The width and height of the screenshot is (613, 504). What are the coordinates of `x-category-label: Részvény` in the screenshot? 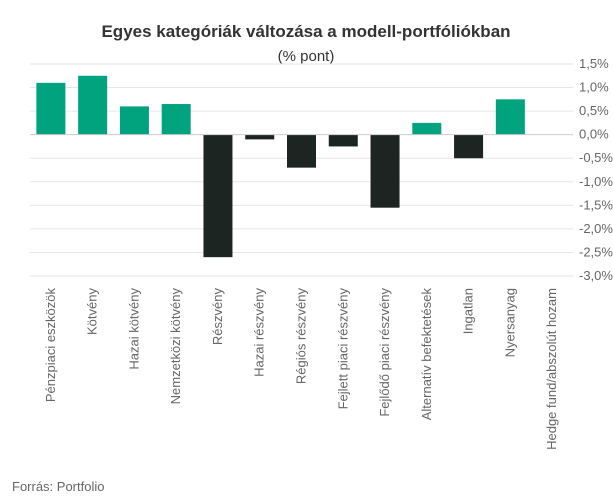 It's located at (217, 317).